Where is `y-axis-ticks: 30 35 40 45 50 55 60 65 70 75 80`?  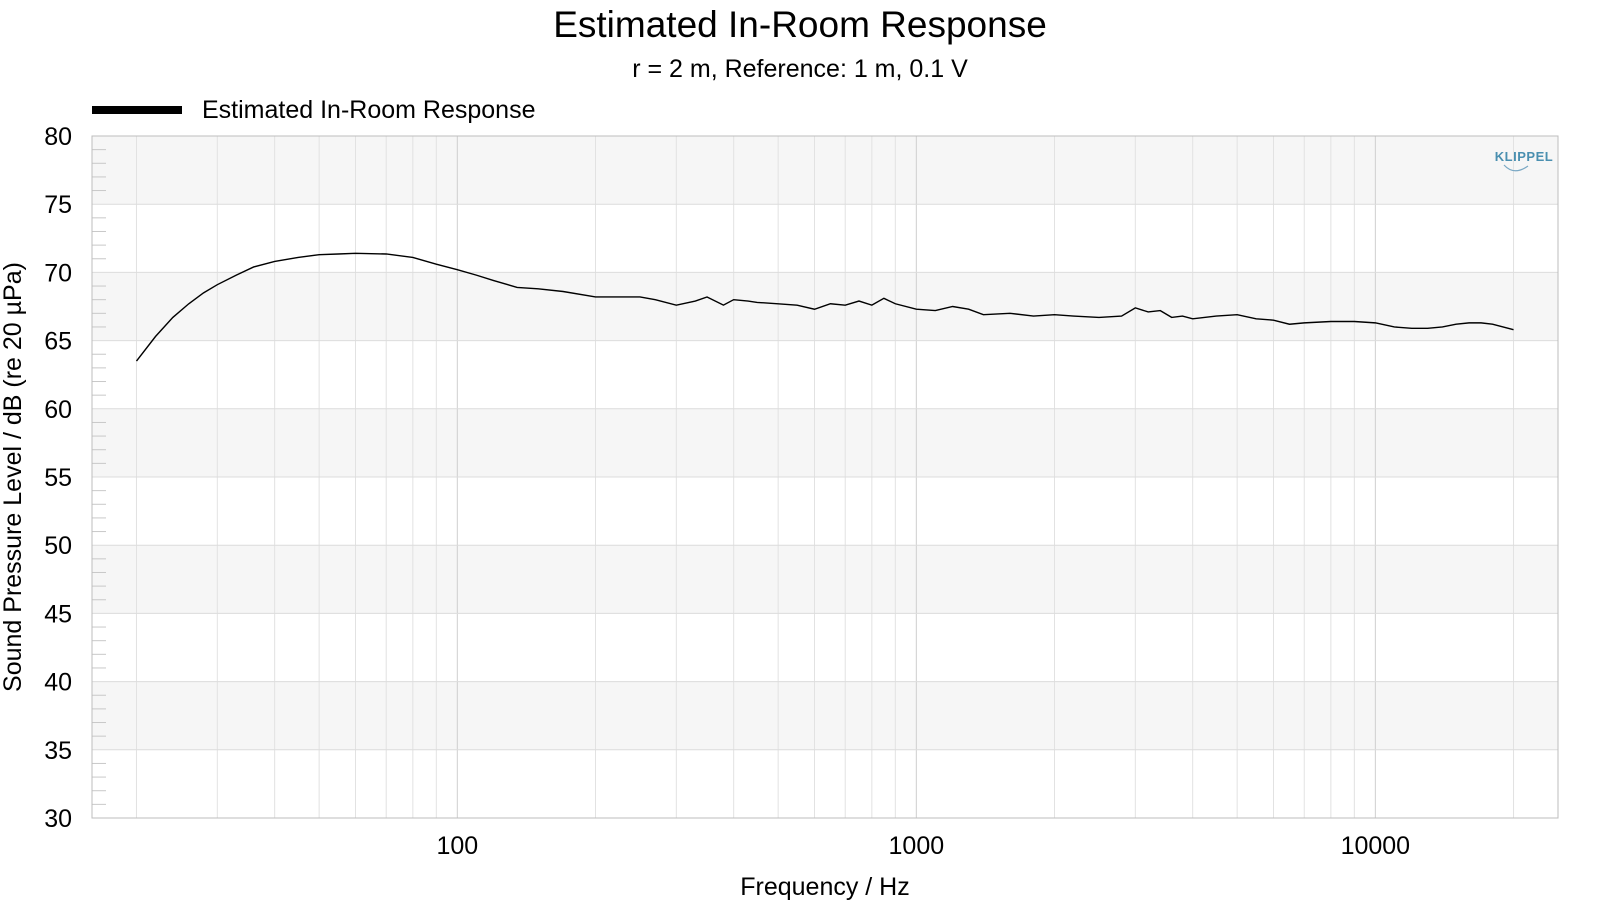 y-axis-ticks: 30 35 40 45 50 55 60 65 70 75 80 is located at coordinates (58, 478).